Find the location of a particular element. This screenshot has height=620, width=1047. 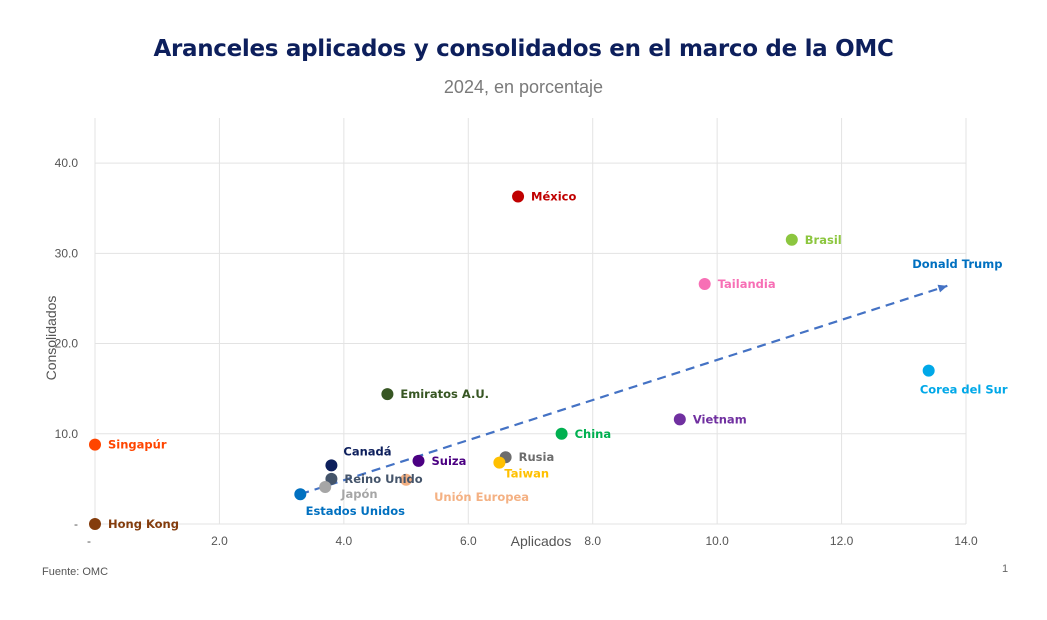

chart-subtitle: 2024, en porcentaje is located at coordinates (523, 87).